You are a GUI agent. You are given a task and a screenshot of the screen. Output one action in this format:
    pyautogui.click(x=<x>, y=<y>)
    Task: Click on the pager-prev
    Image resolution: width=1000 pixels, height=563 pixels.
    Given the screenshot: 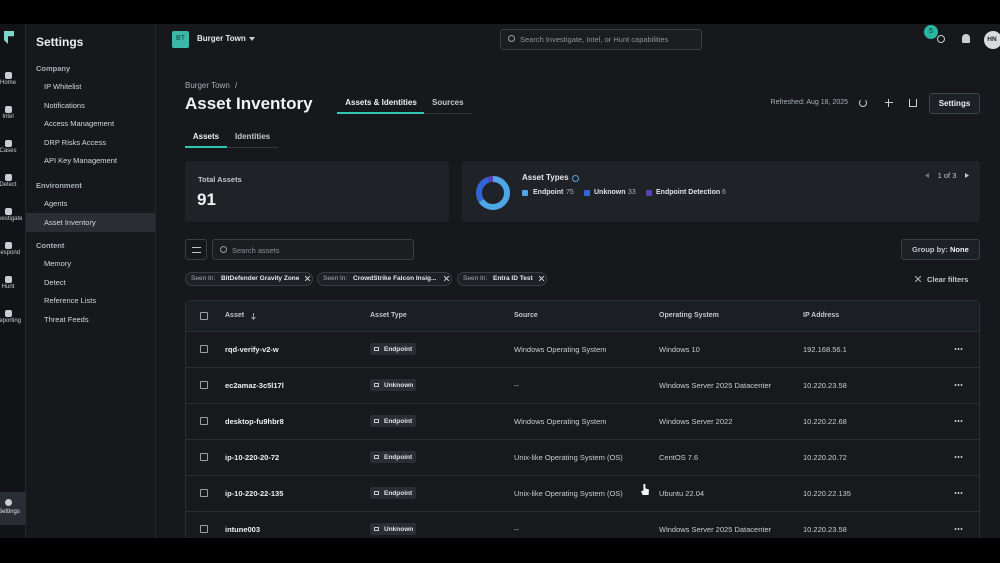 What is the action you would take?
    pyautogui.click(x=927, y=175)
    